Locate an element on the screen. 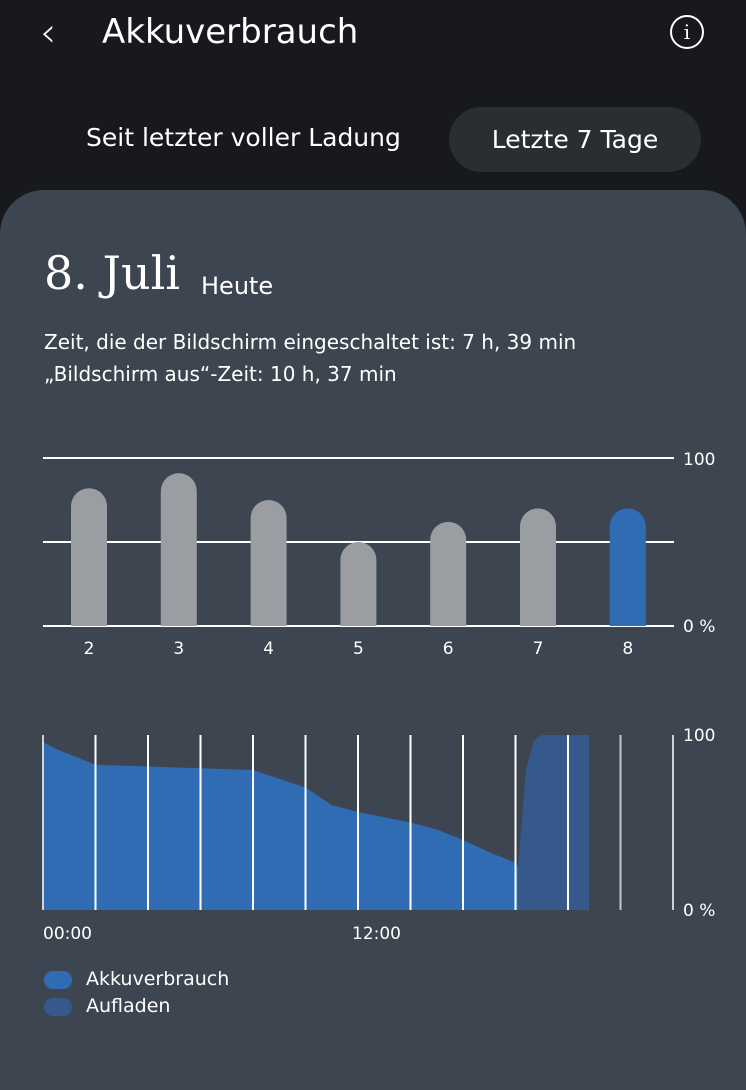 This screenshot has height=1090, width=746. x-tick-label: 5 is located at coordinates (358, 649).